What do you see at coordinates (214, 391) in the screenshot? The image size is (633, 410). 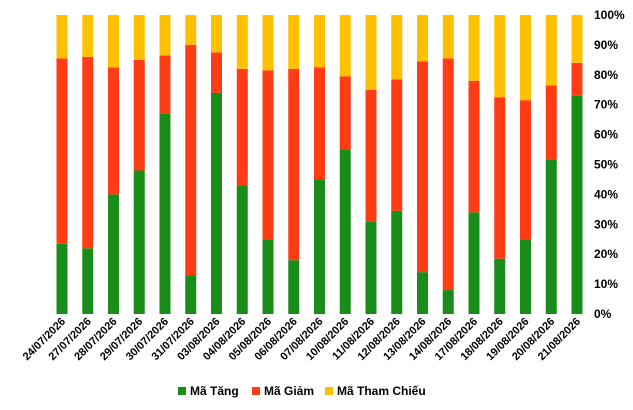 I see `legend-label-1: Mã Tăng` at bounding box center [214, 391].